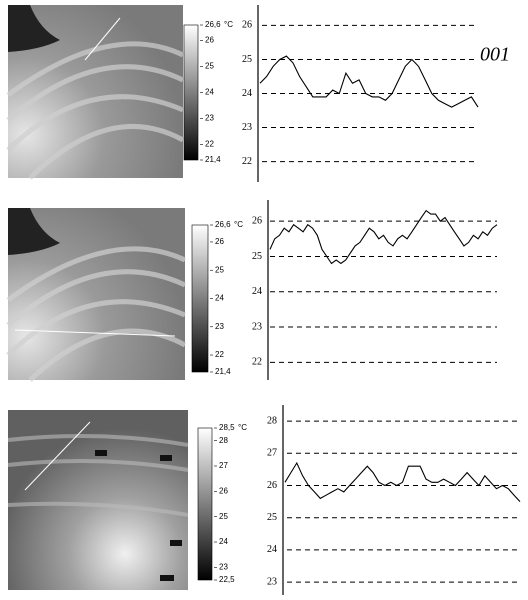 This screenshot has height=600, width=528. What do you see at coordinates (495, 55) in the screenshot?
I see `figure-label: 001` at bounding box center [495, 55].